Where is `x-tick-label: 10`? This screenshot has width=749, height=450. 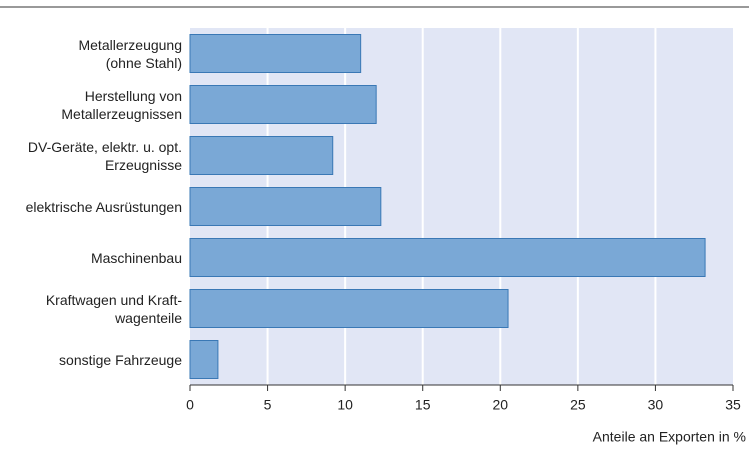
x-tick-label: 10 is located at coordinates (345, 405).